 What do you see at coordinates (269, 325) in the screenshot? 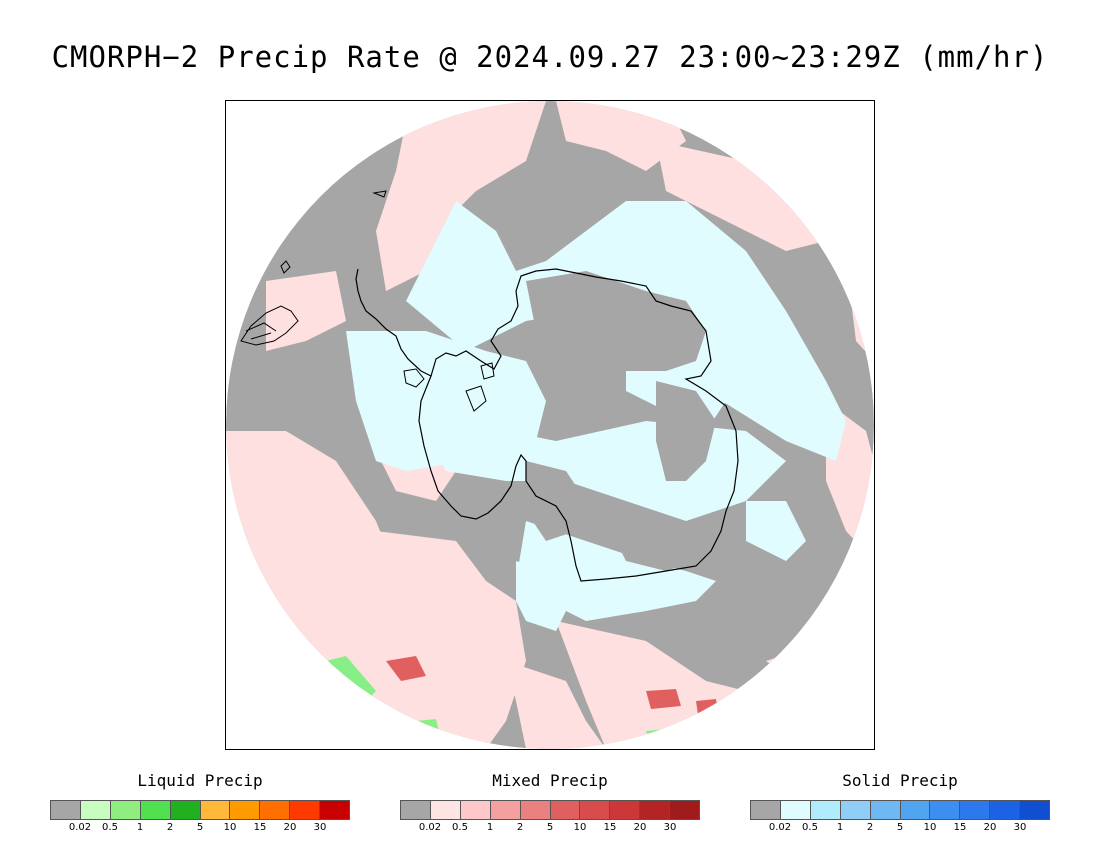
I see `coastline-south-america` at bounding box center [269, 325].